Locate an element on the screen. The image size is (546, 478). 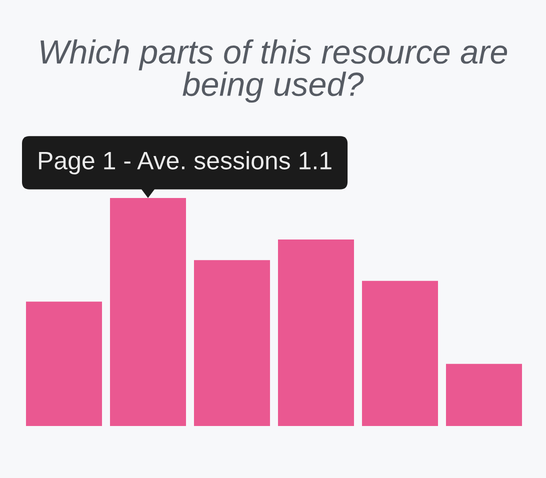
chart-title: Which parts of this resource are being used? is located at coordinates (274, 71).